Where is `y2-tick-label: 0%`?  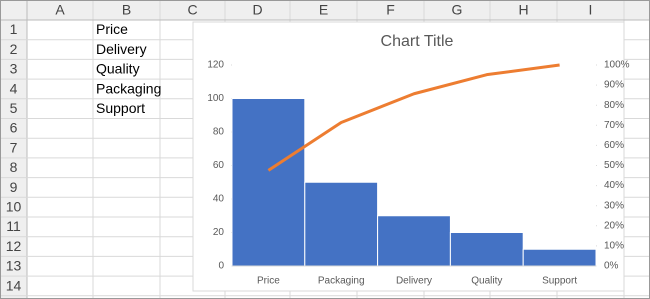
y2-tick-label: 0% is located at coordinates (611, 266).